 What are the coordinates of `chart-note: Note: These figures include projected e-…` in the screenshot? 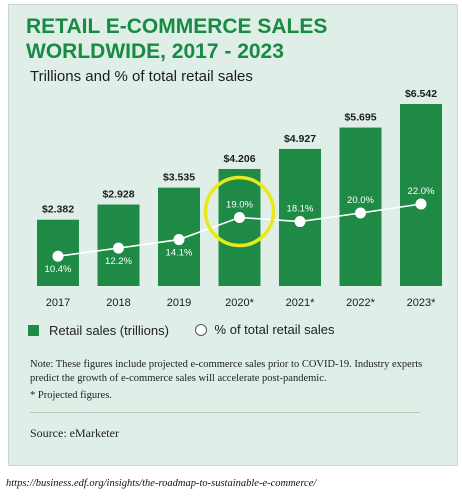 It's located at (226, 371).